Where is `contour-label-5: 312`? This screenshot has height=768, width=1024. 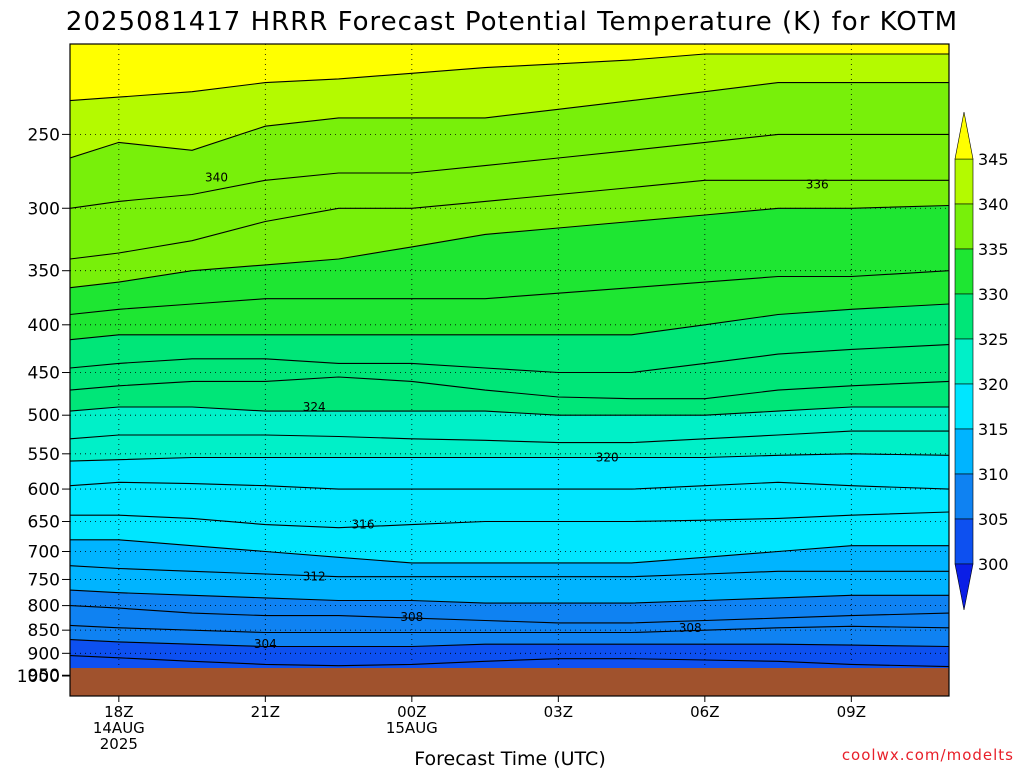 contour-label-5: 312 is located at coordinates (314, 577).